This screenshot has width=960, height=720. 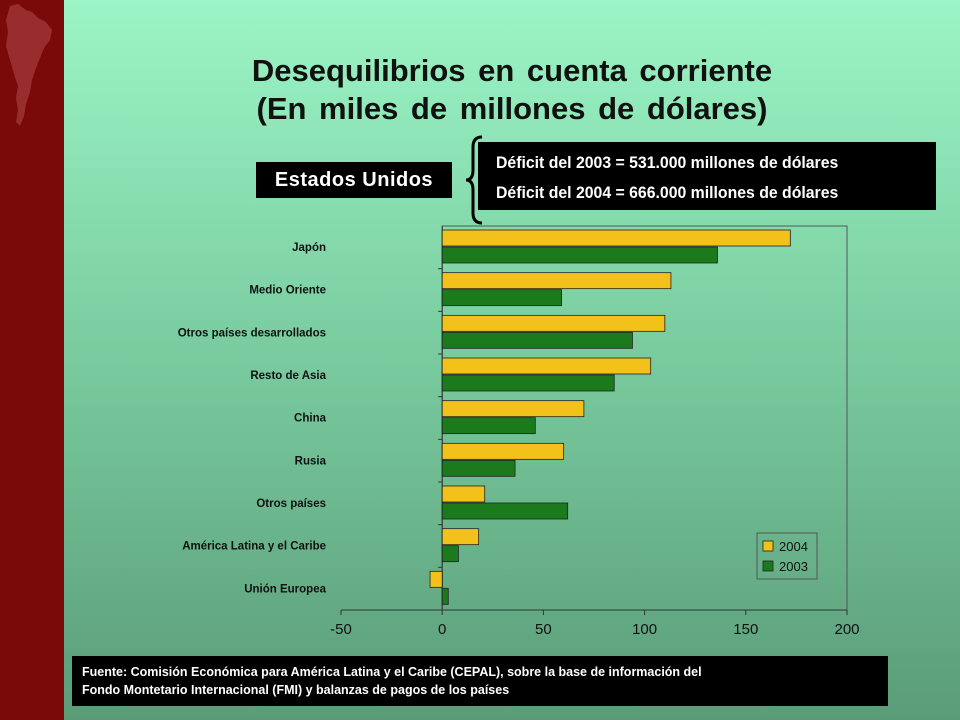 I want to click on category-label: Resto de Asia, so click(x=288, y=376).